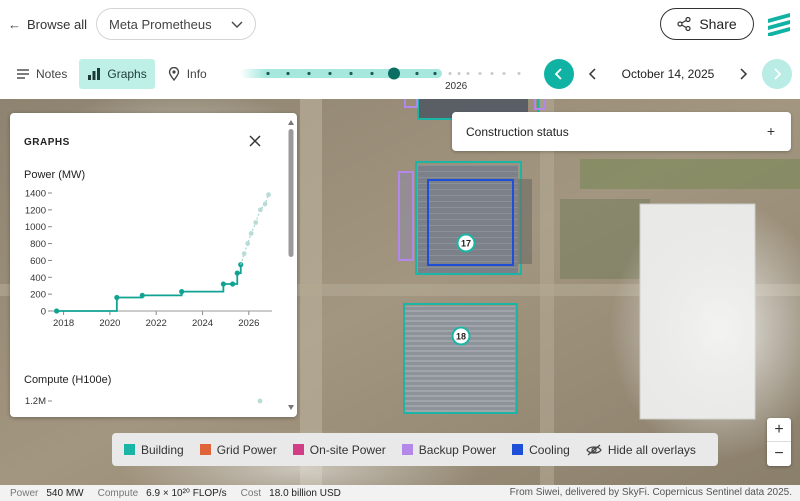  I want to click on compute-key: Compute, so click(118, 493).